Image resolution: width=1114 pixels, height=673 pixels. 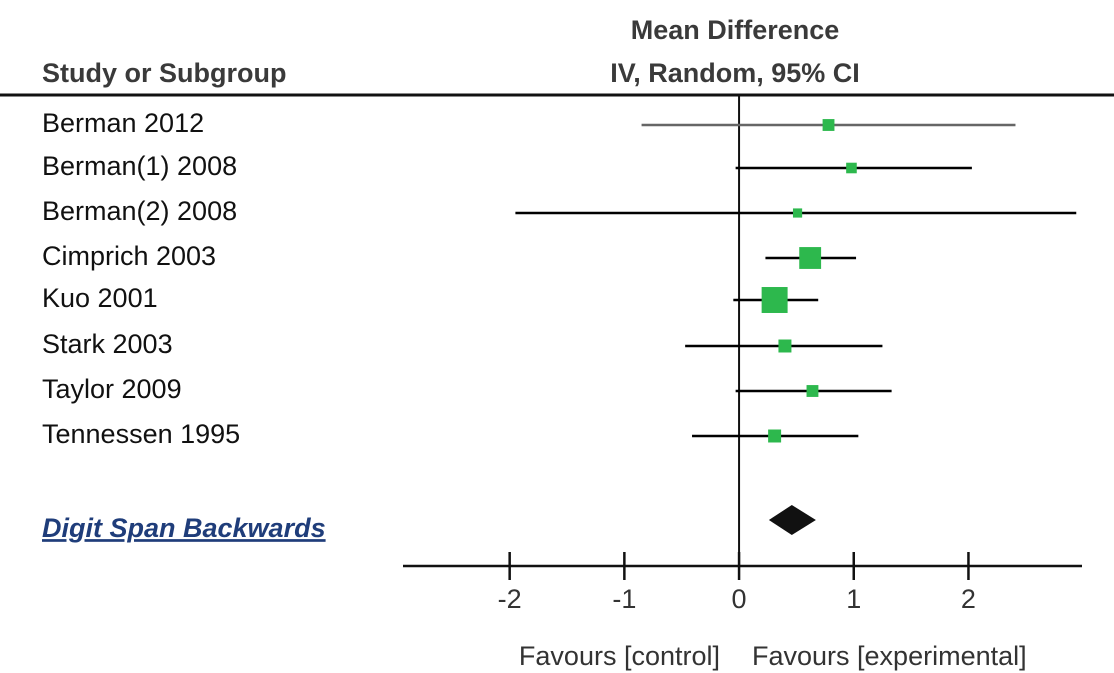 What do you see at coordinates (735, 73) in the screenshot?
I see `header-subtitle: IV, Random, 95% CI` at bounding box center [735, 73].